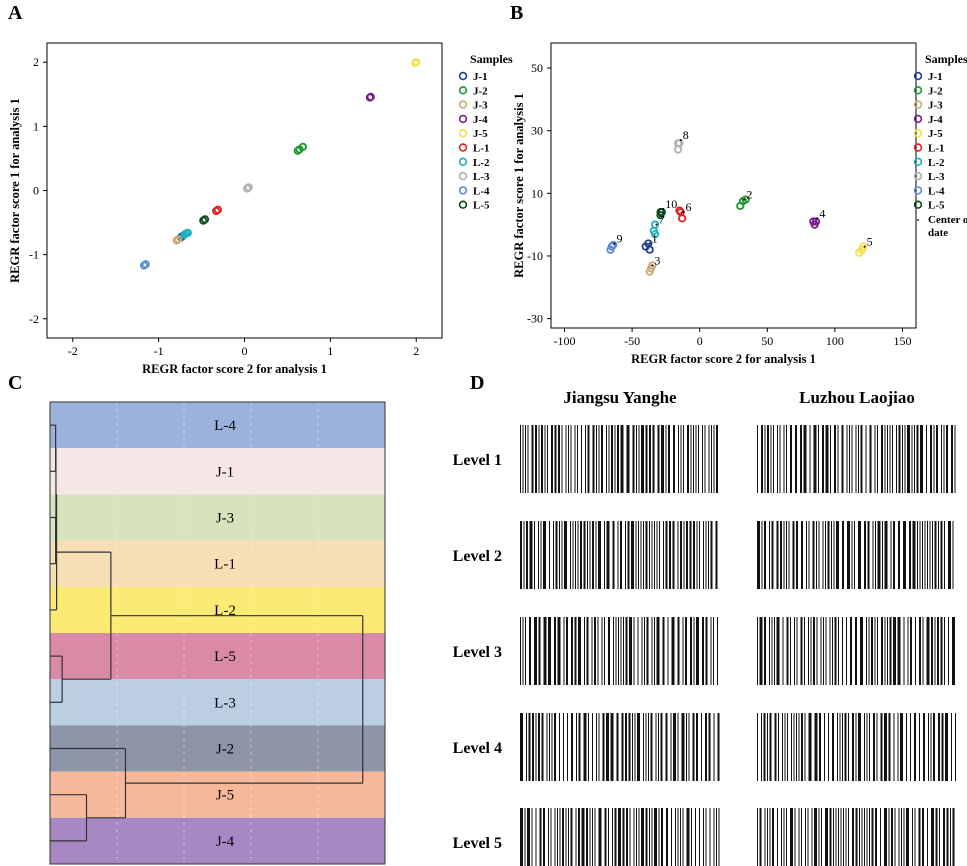 The image size is (967, 866). I want to click on x-tick-label: -1, so click(159, 351).